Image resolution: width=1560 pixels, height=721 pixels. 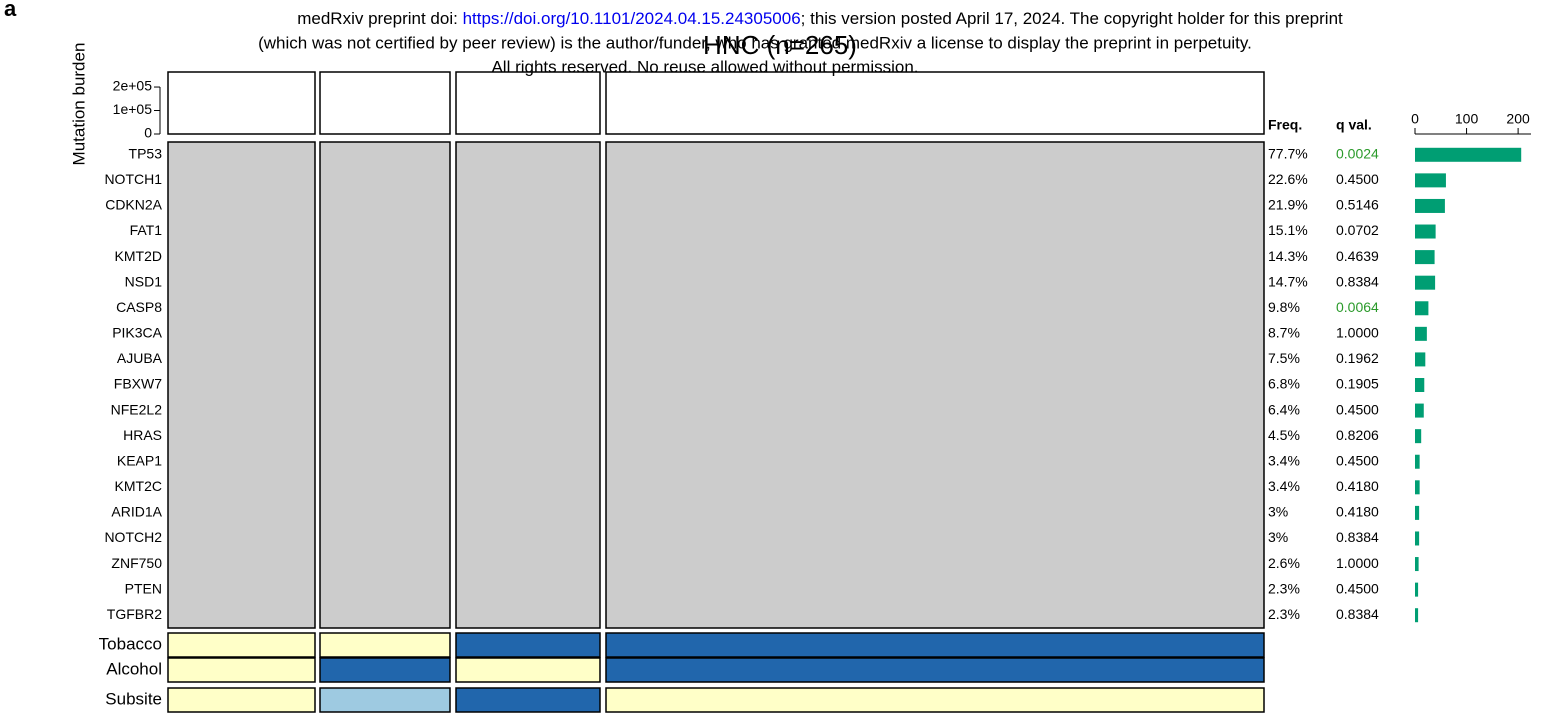 What do you see at coordinates (1284, 307) in the screenshot?
I see `freq-label: 9.8%` at bounding box center [1284, 307].